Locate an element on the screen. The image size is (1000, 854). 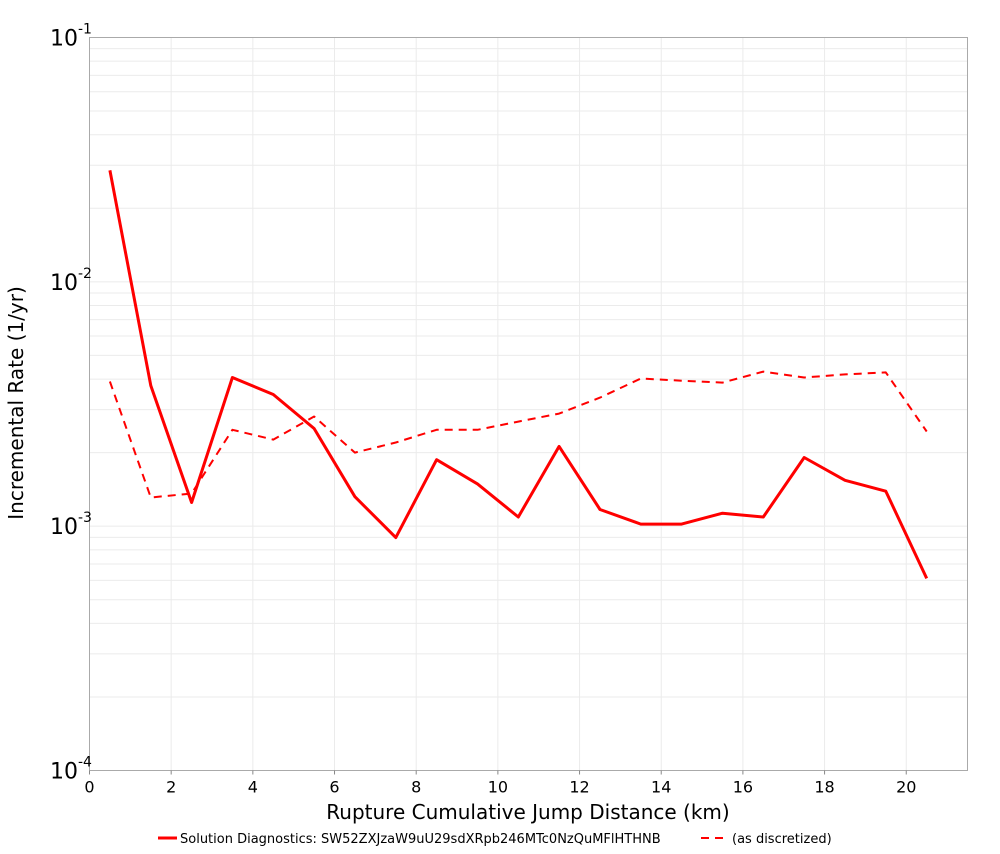
y-tick-label: 10⁻⁴ is located at coordinates (71, 770).